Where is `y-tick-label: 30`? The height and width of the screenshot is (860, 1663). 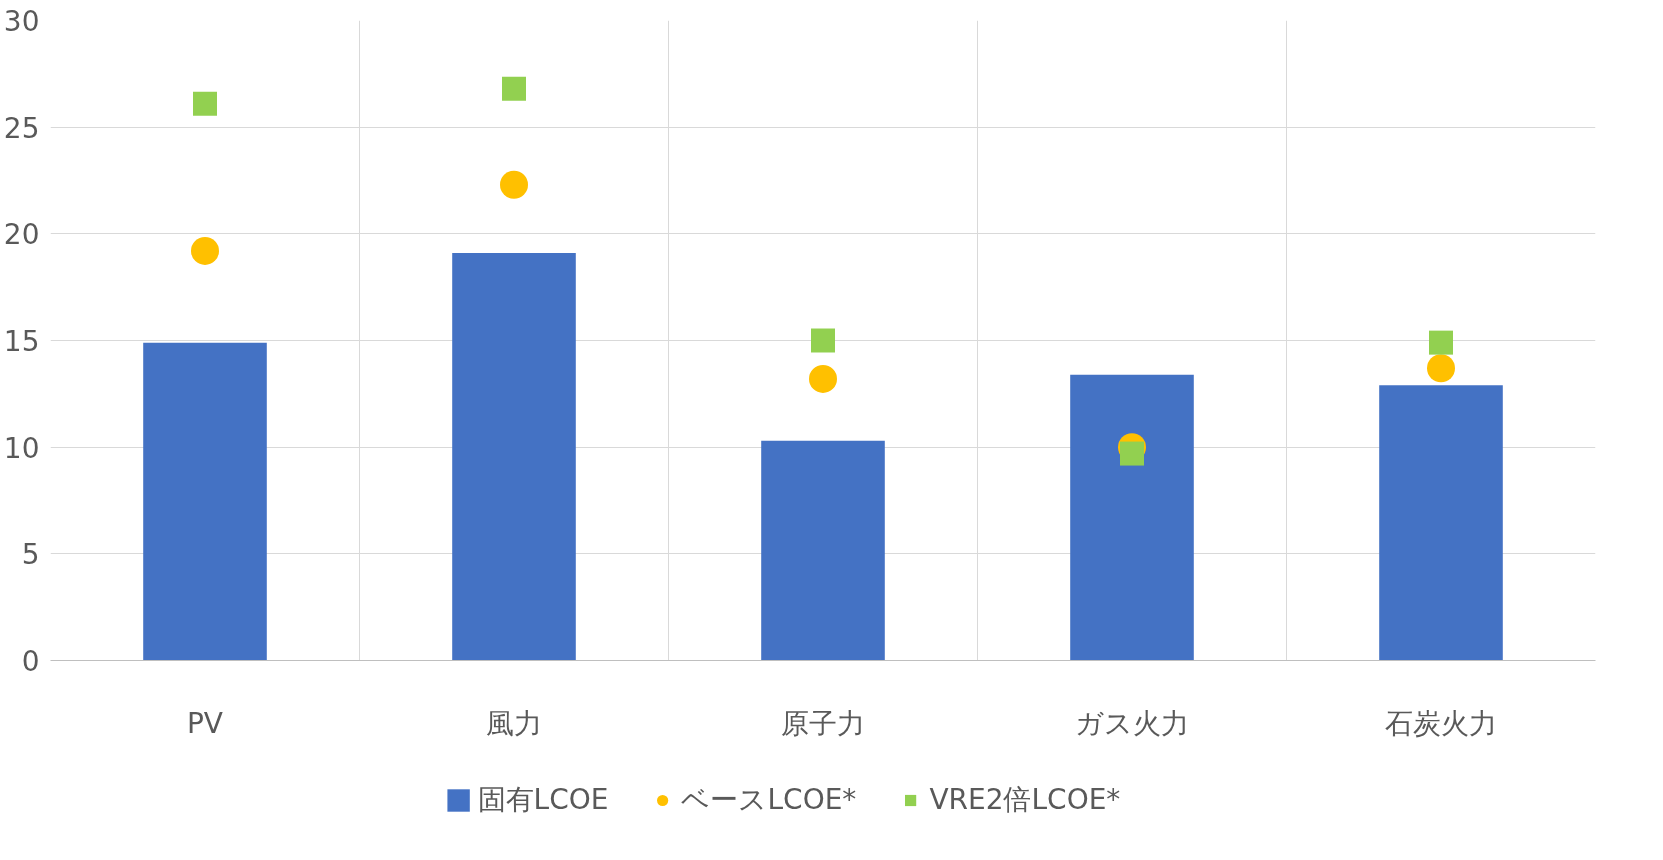
y-tick-label: 30 is located at coordinates (21, 21).